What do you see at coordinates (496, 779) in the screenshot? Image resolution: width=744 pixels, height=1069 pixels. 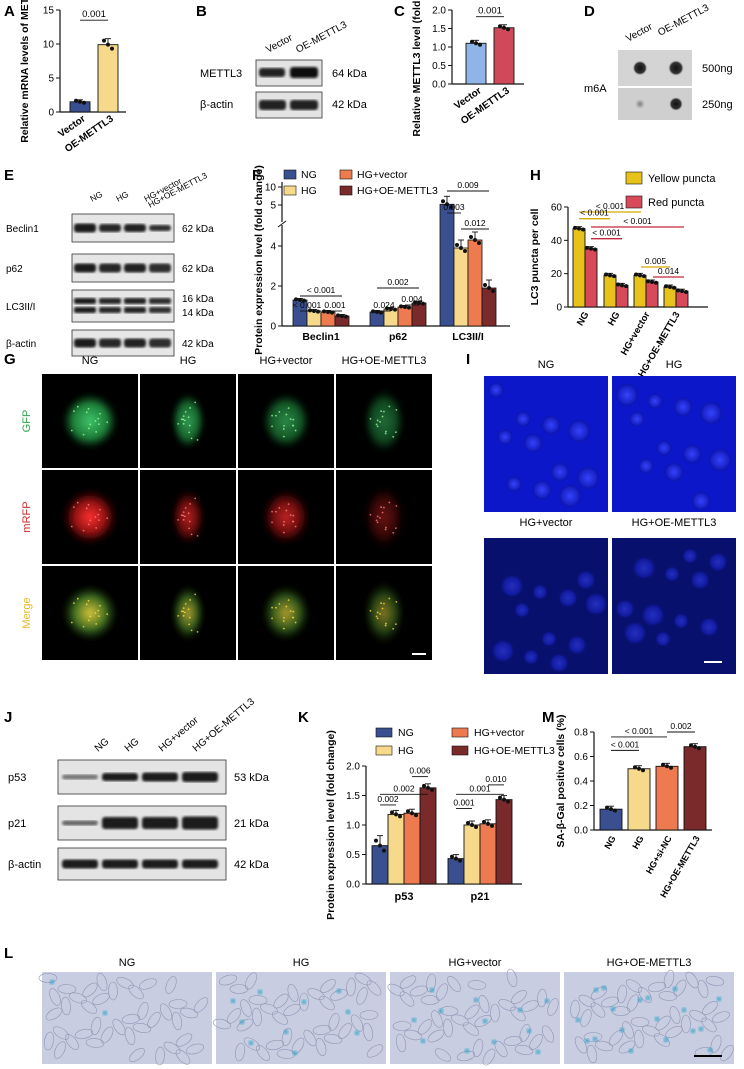 I see `p-value-label: 0.010` at bounding box center [496, 779].